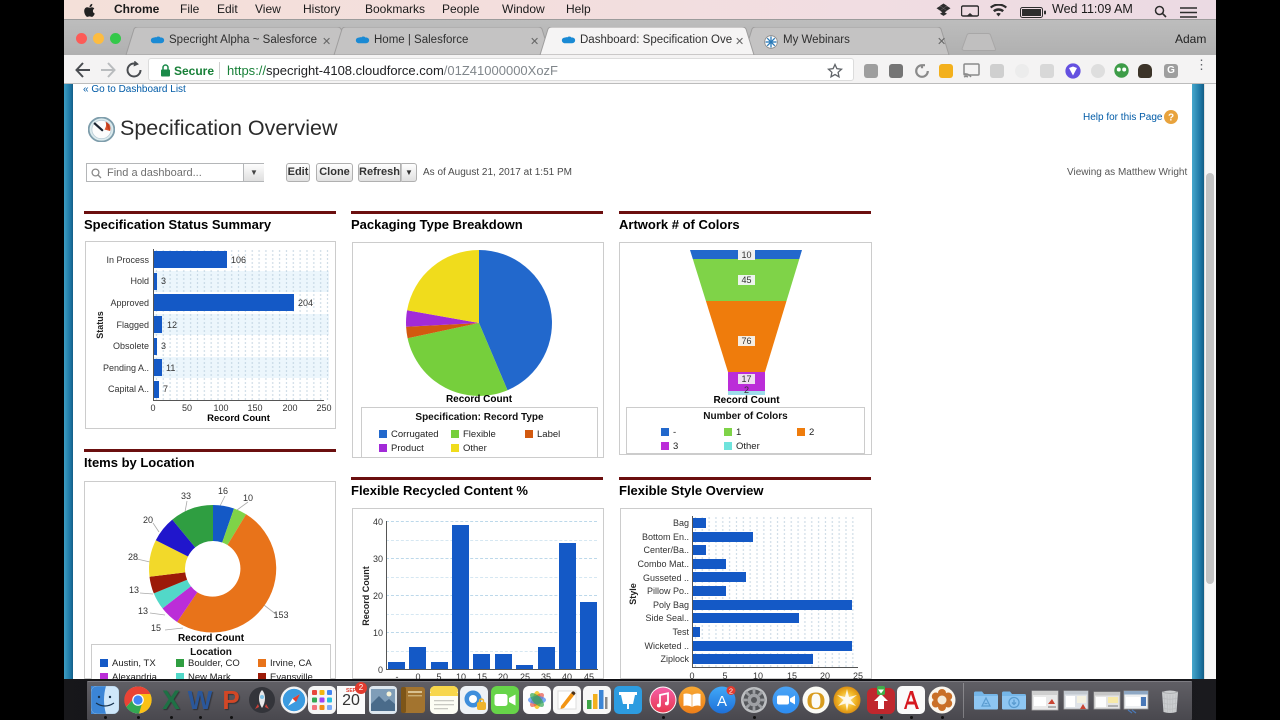 The image size is (1280, 720). Describe the element at coordinates (722, 701) in the screenshot. I see `svg-text: A` at that location.